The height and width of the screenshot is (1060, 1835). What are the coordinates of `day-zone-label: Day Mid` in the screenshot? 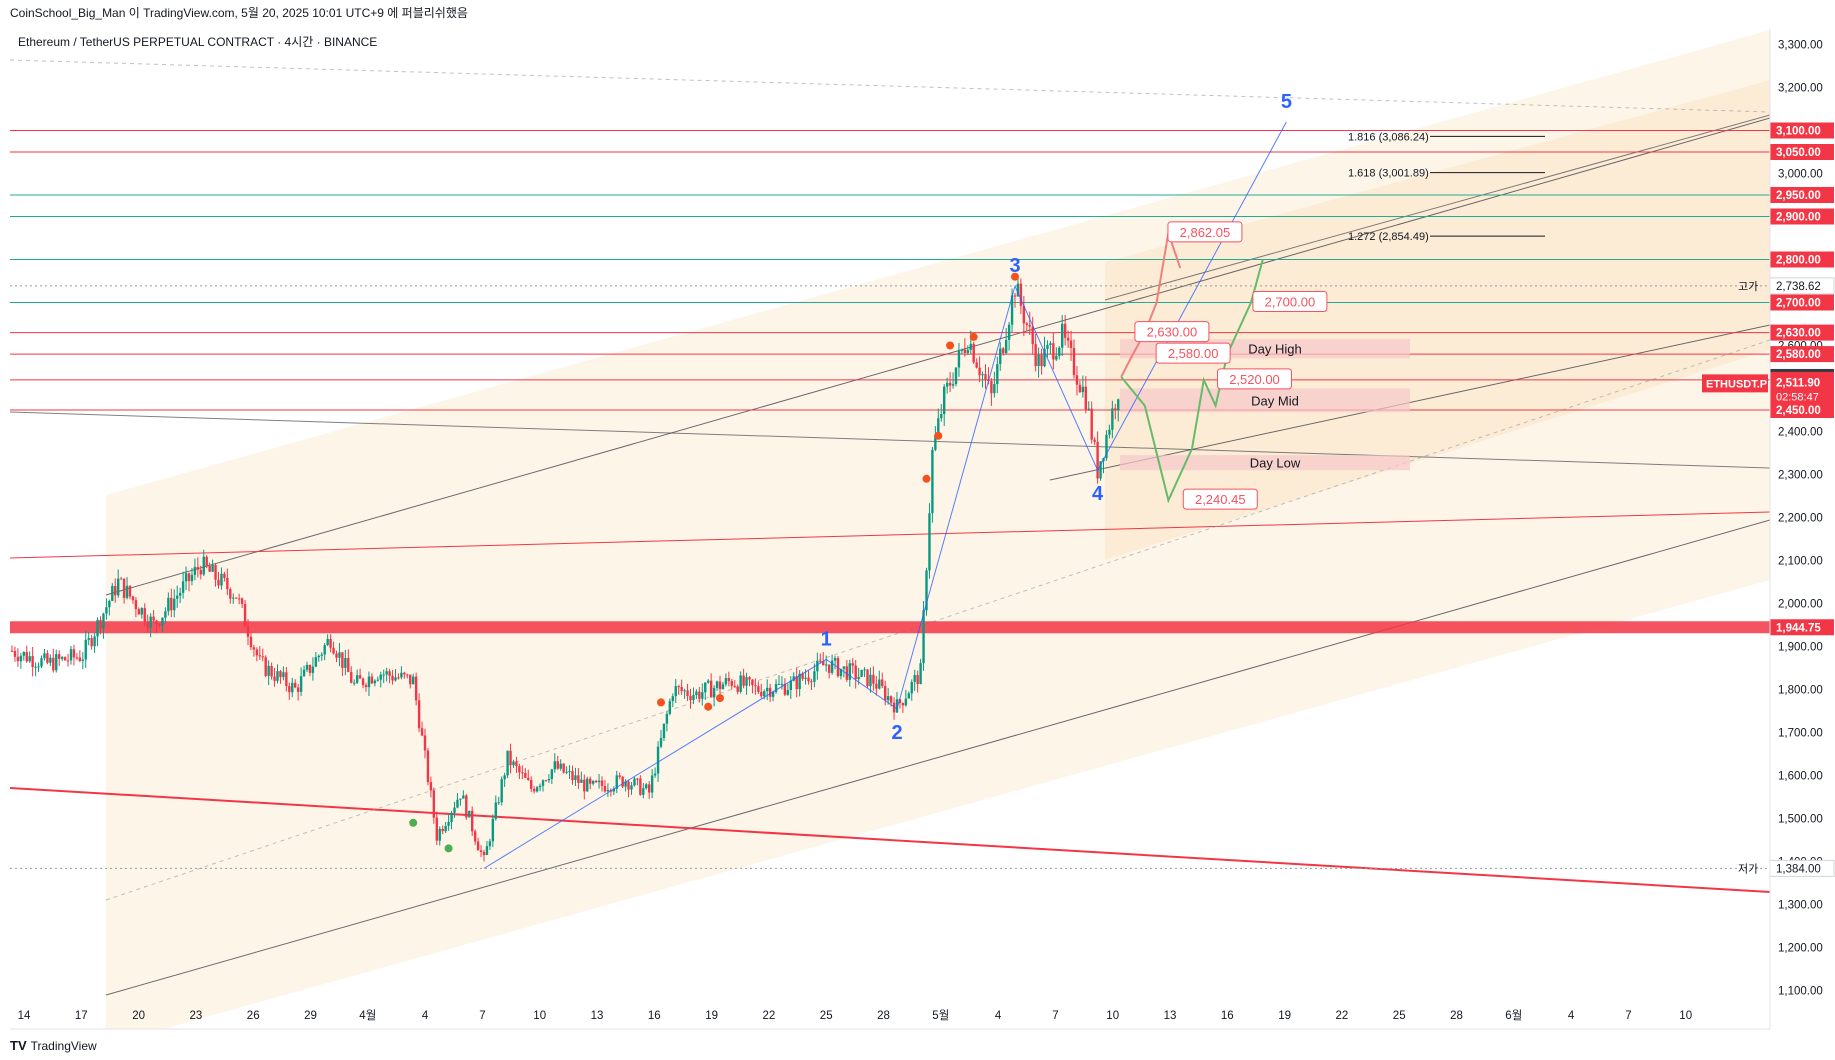 It's located at (1275, 400).